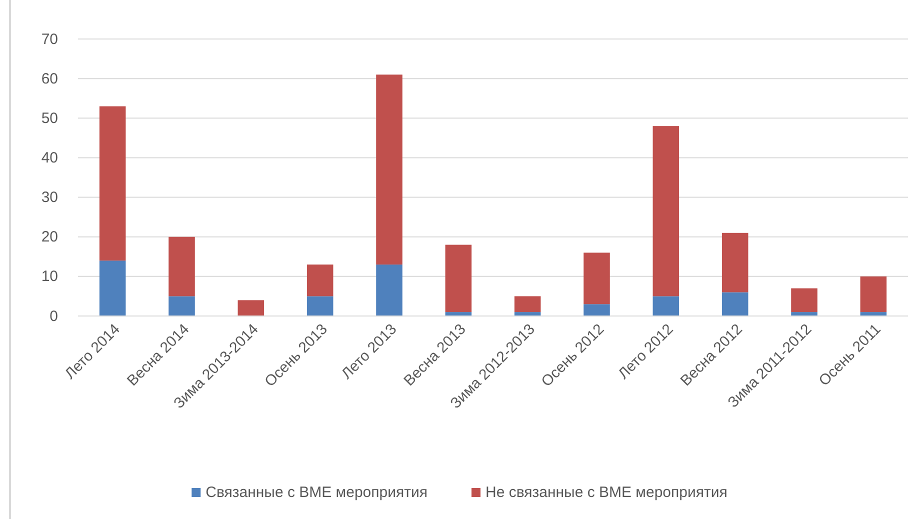  Describe the element at coordinates (606, 492) in the screenshot. I see `legend-label: Не связанные с ВМЕ мероприятия` at that location.